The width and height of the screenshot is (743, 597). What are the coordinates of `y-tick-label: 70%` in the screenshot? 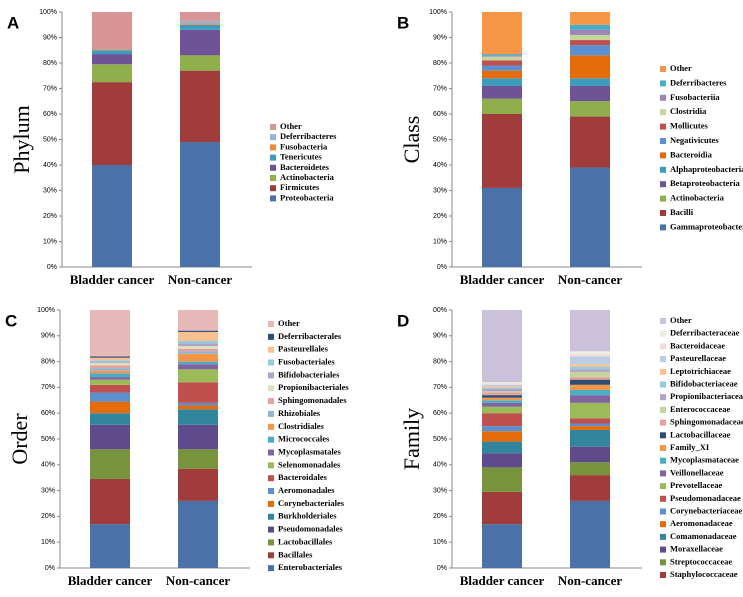 It's located at (50, 88).